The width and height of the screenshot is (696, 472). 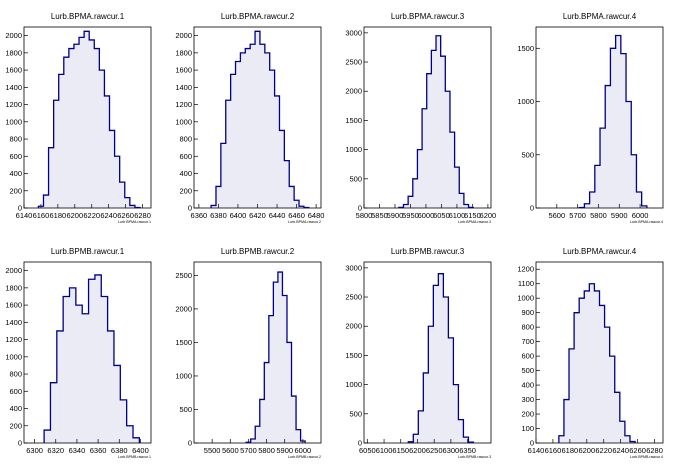 I want to click on y-tick-label: 800, so click(x=527, y=327).